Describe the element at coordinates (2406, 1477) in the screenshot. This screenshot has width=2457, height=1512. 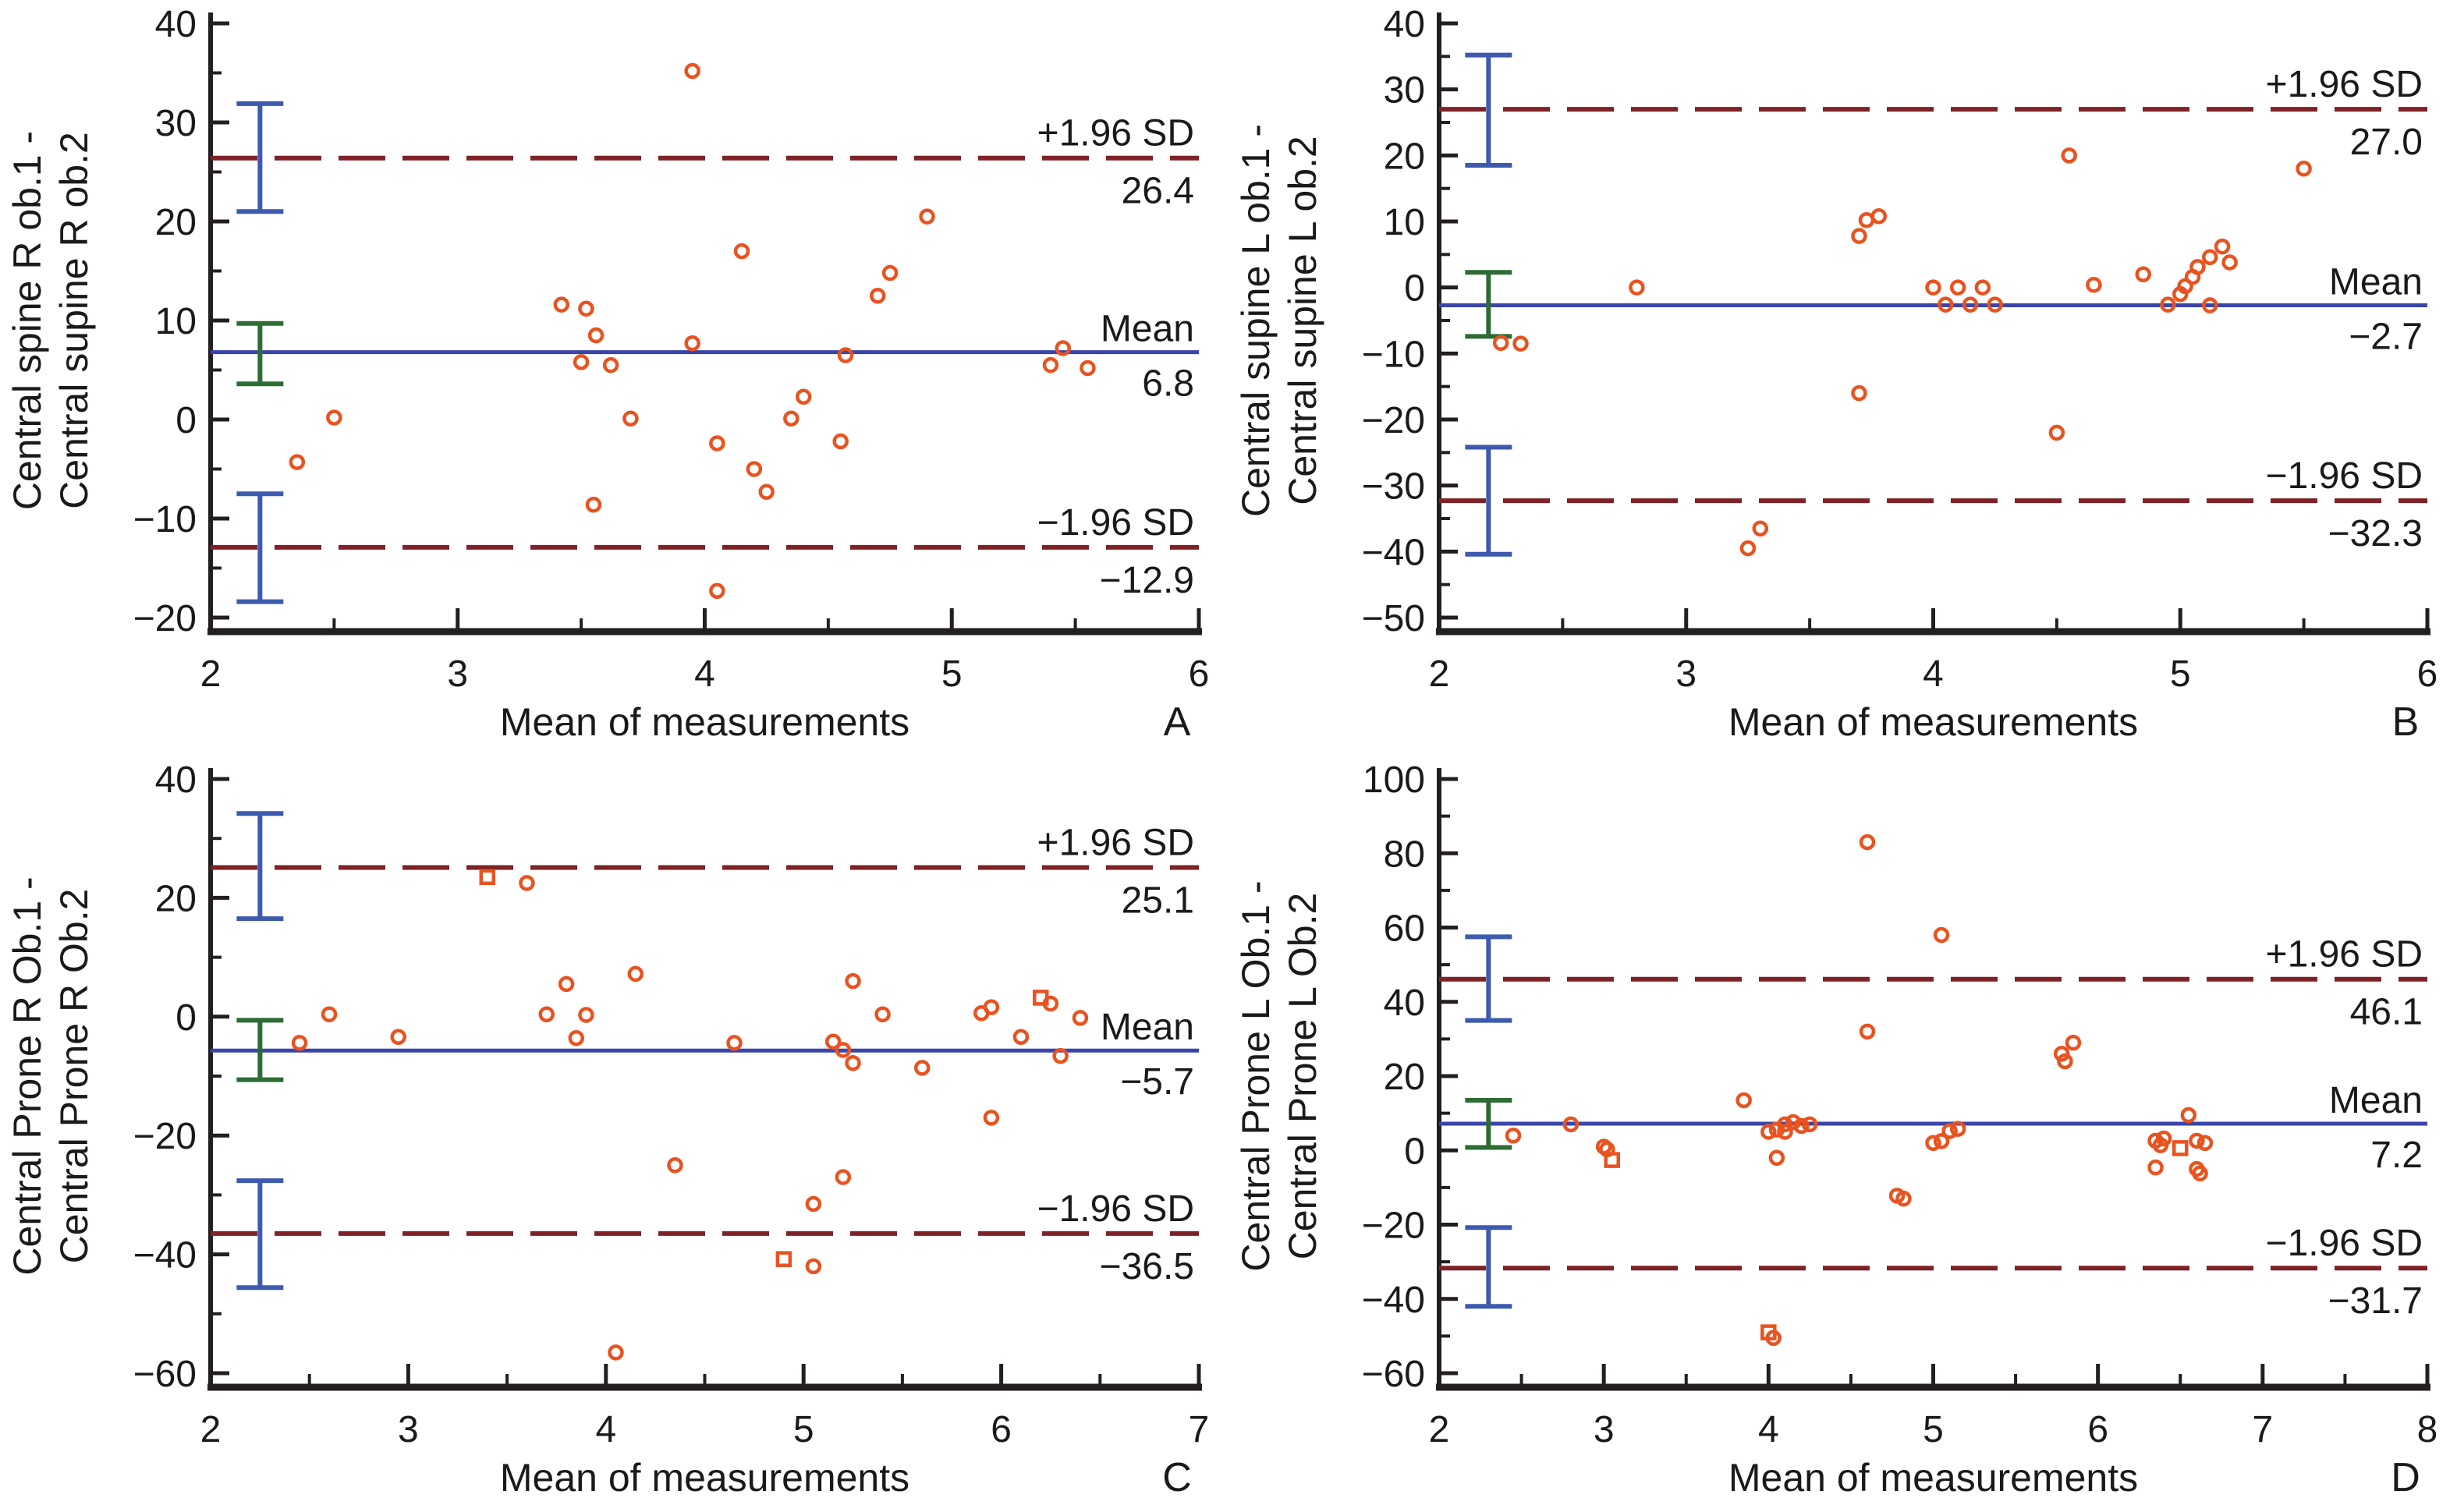
I see `panel-letter: D` at that location.